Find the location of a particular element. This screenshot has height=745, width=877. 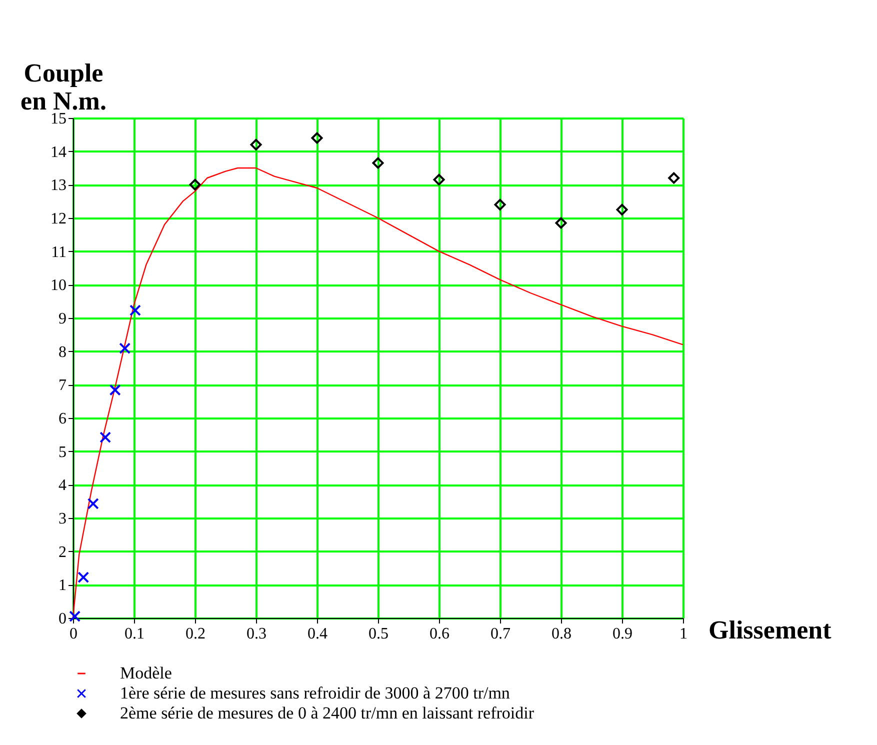

legend-label: Modèle is located at coordinates (146, 673).